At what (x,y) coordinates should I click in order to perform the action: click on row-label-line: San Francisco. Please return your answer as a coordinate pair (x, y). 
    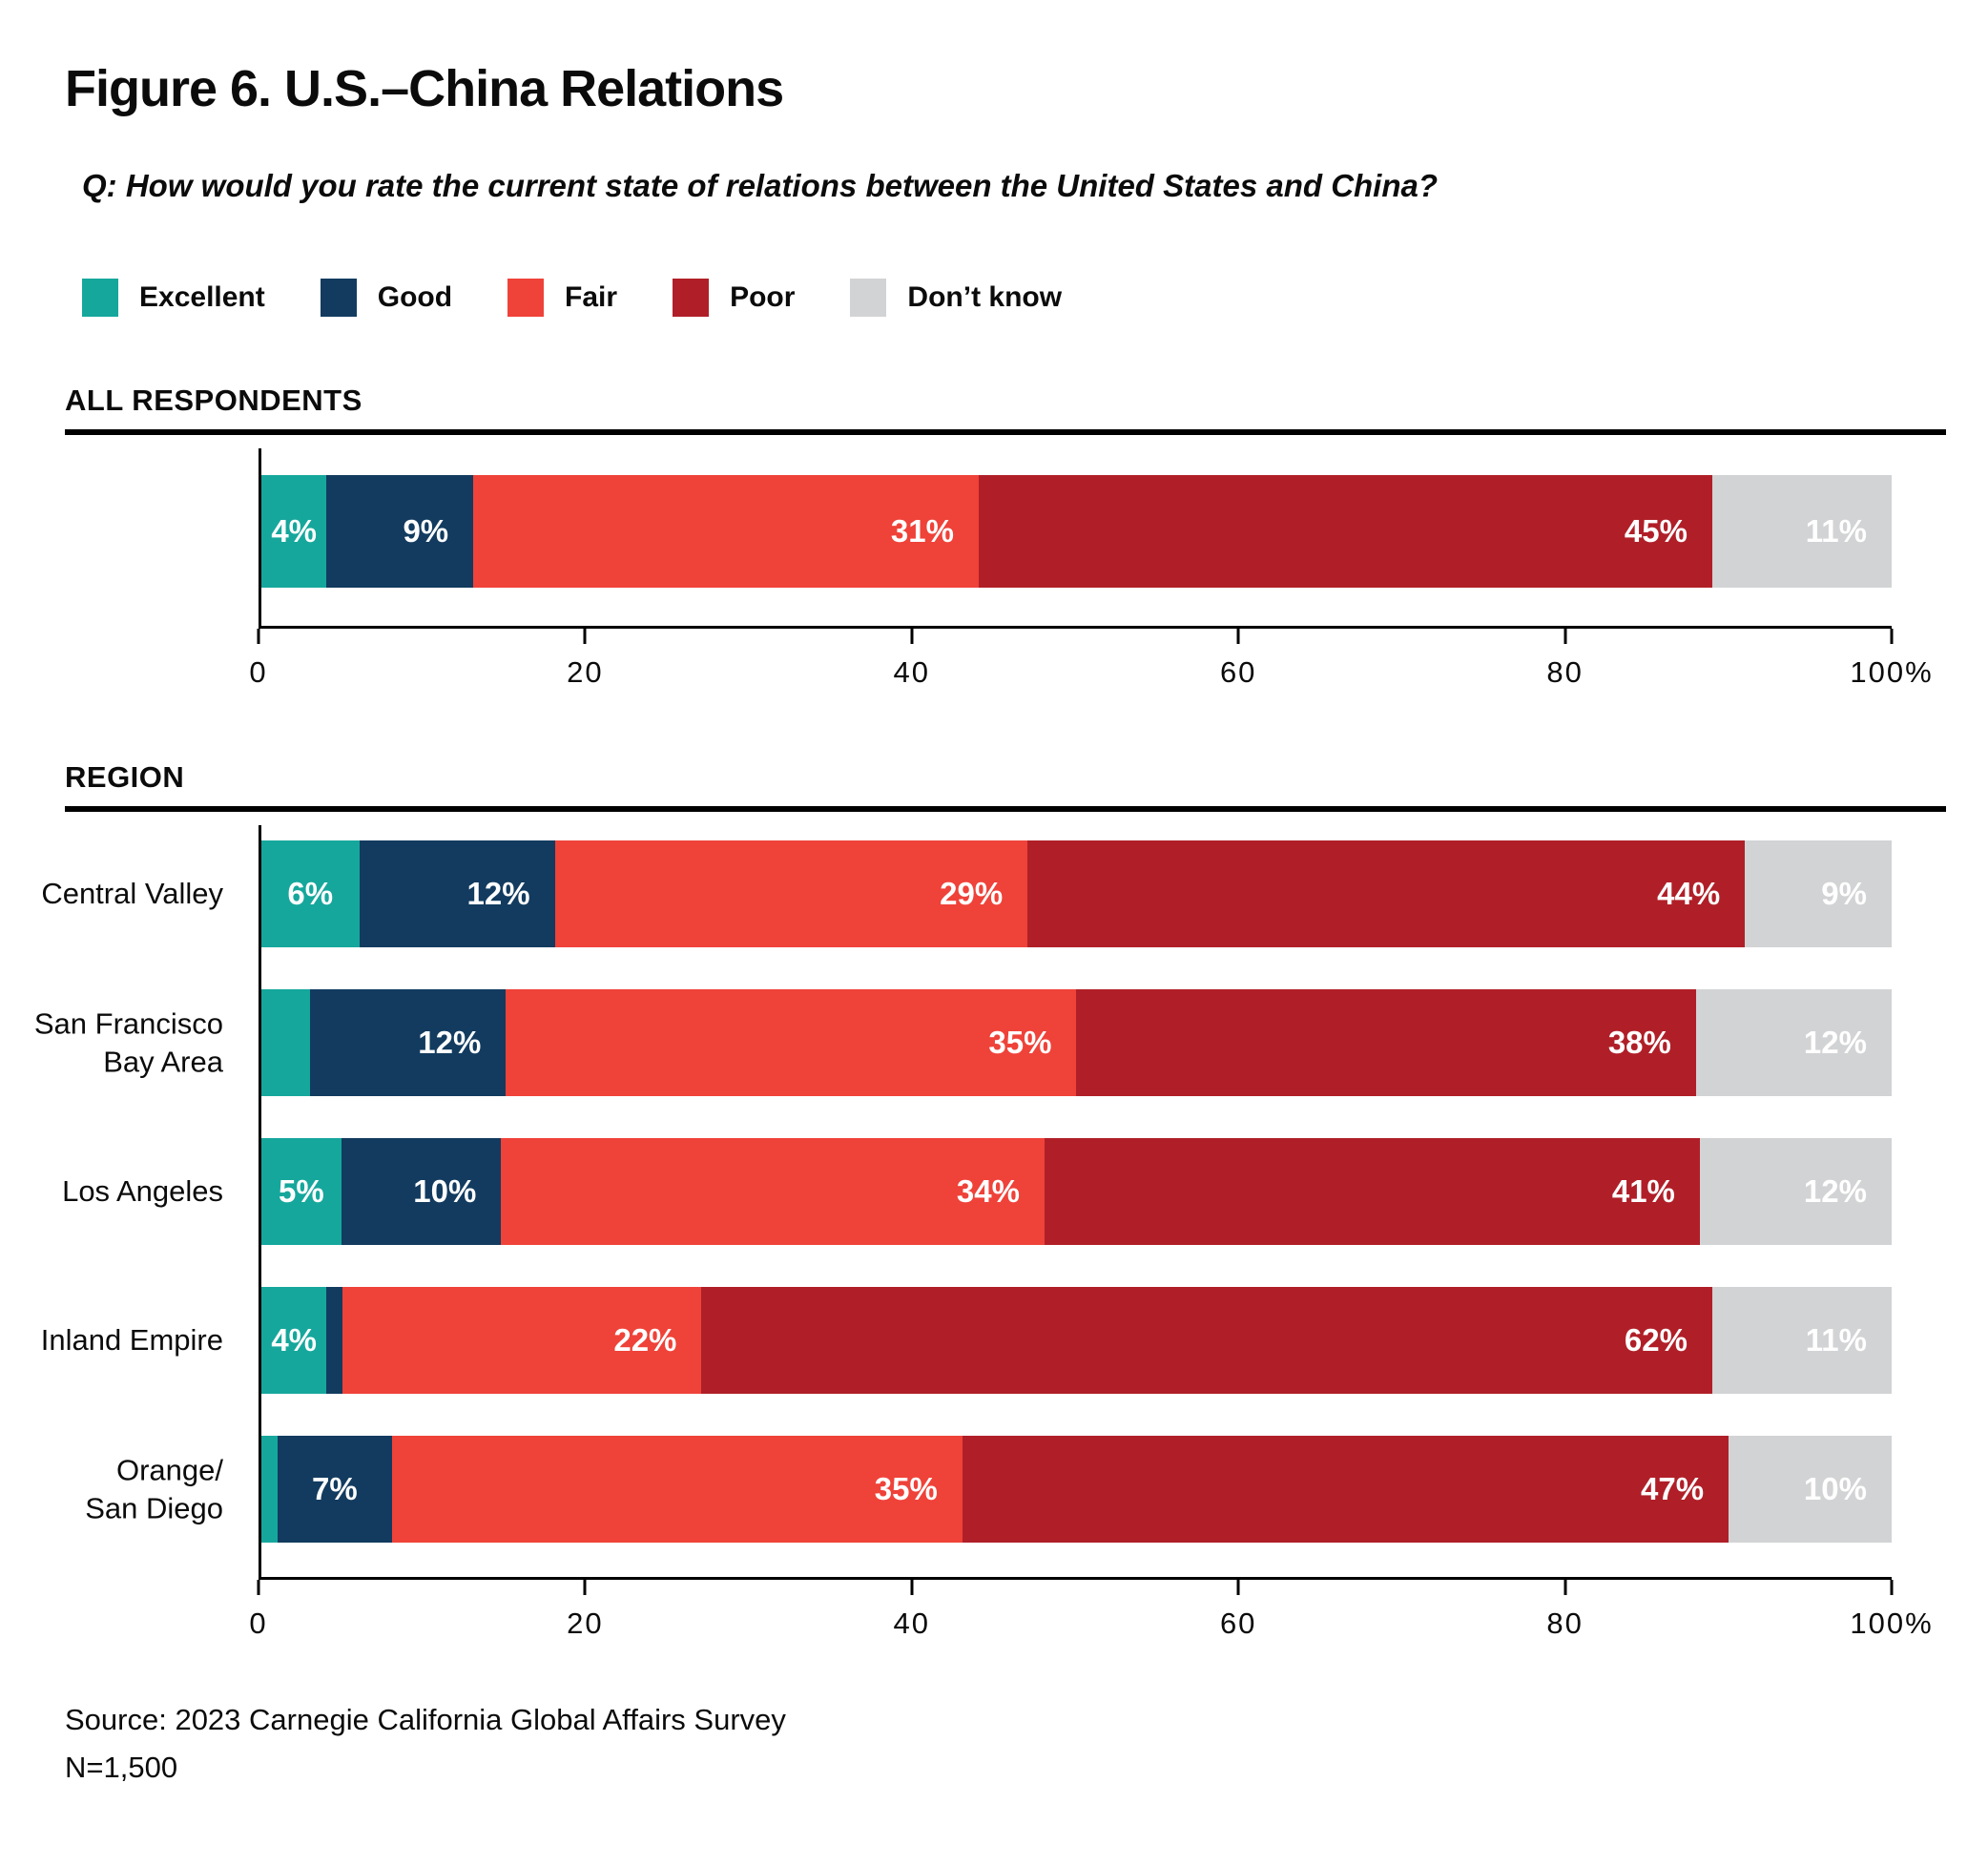
    Looking at the image, I should click on (128, 1023).